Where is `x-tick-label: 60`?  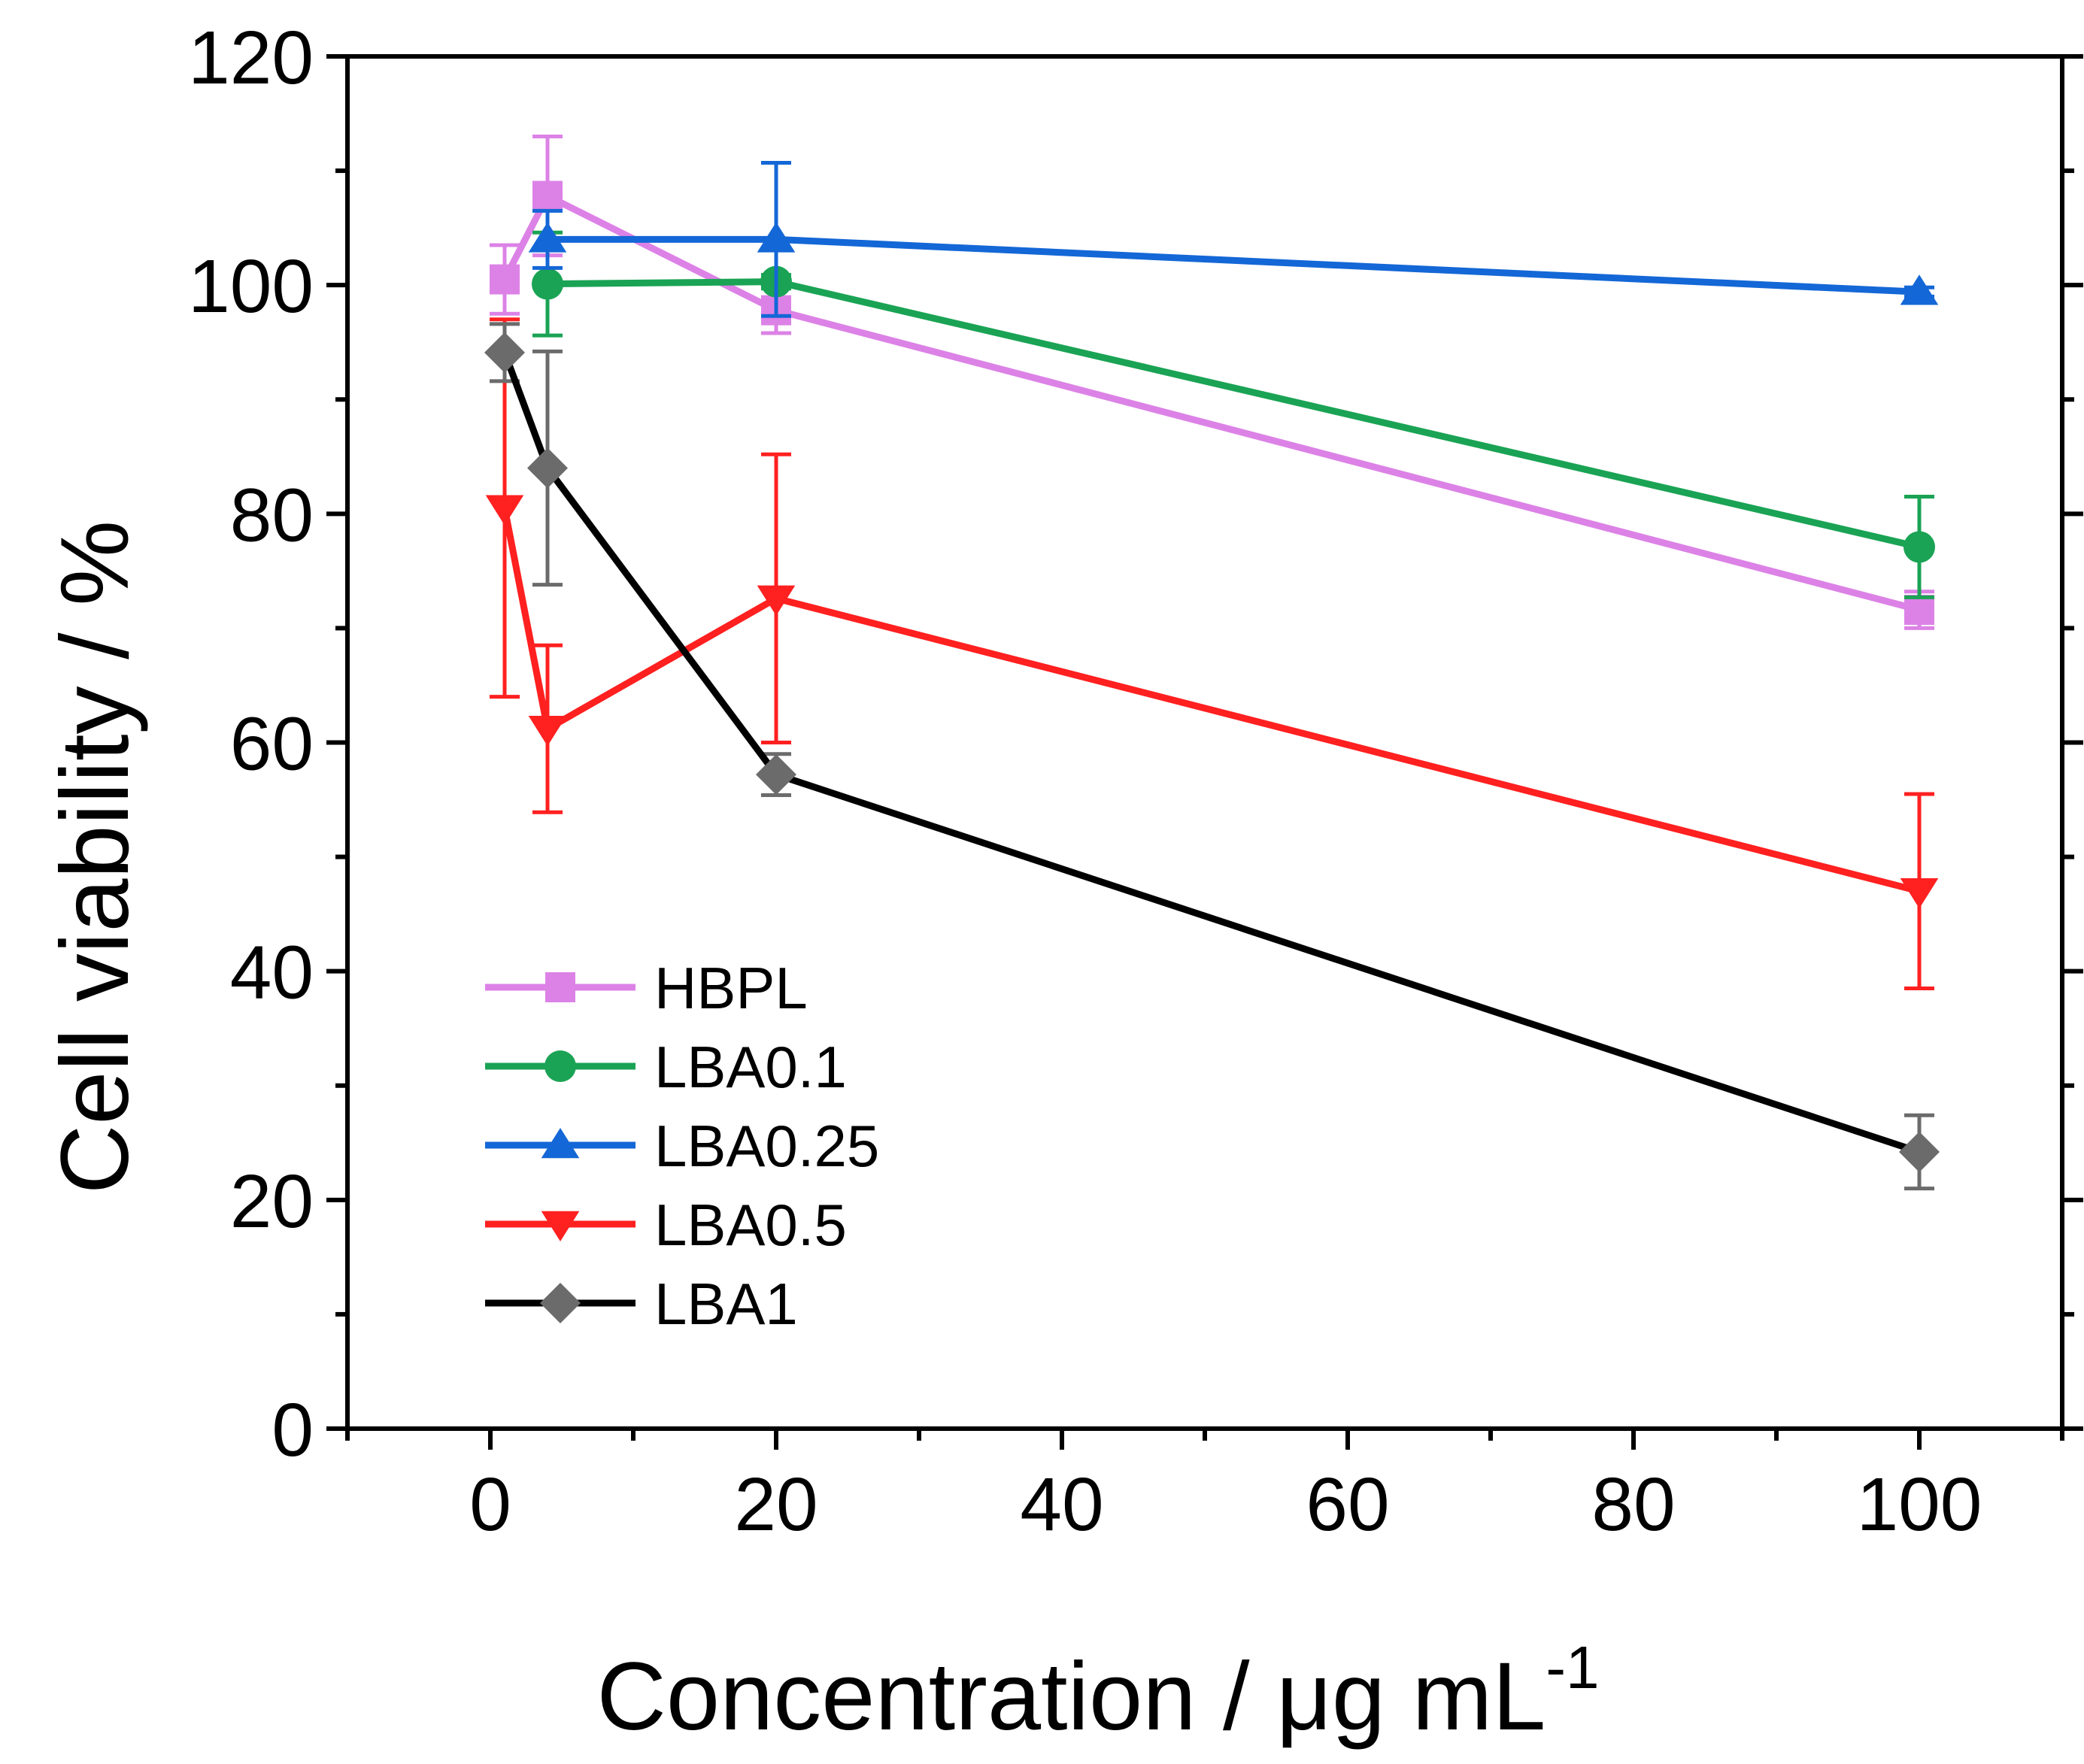
x-tick-label: 60 is located at coordinates (1348, 1504).